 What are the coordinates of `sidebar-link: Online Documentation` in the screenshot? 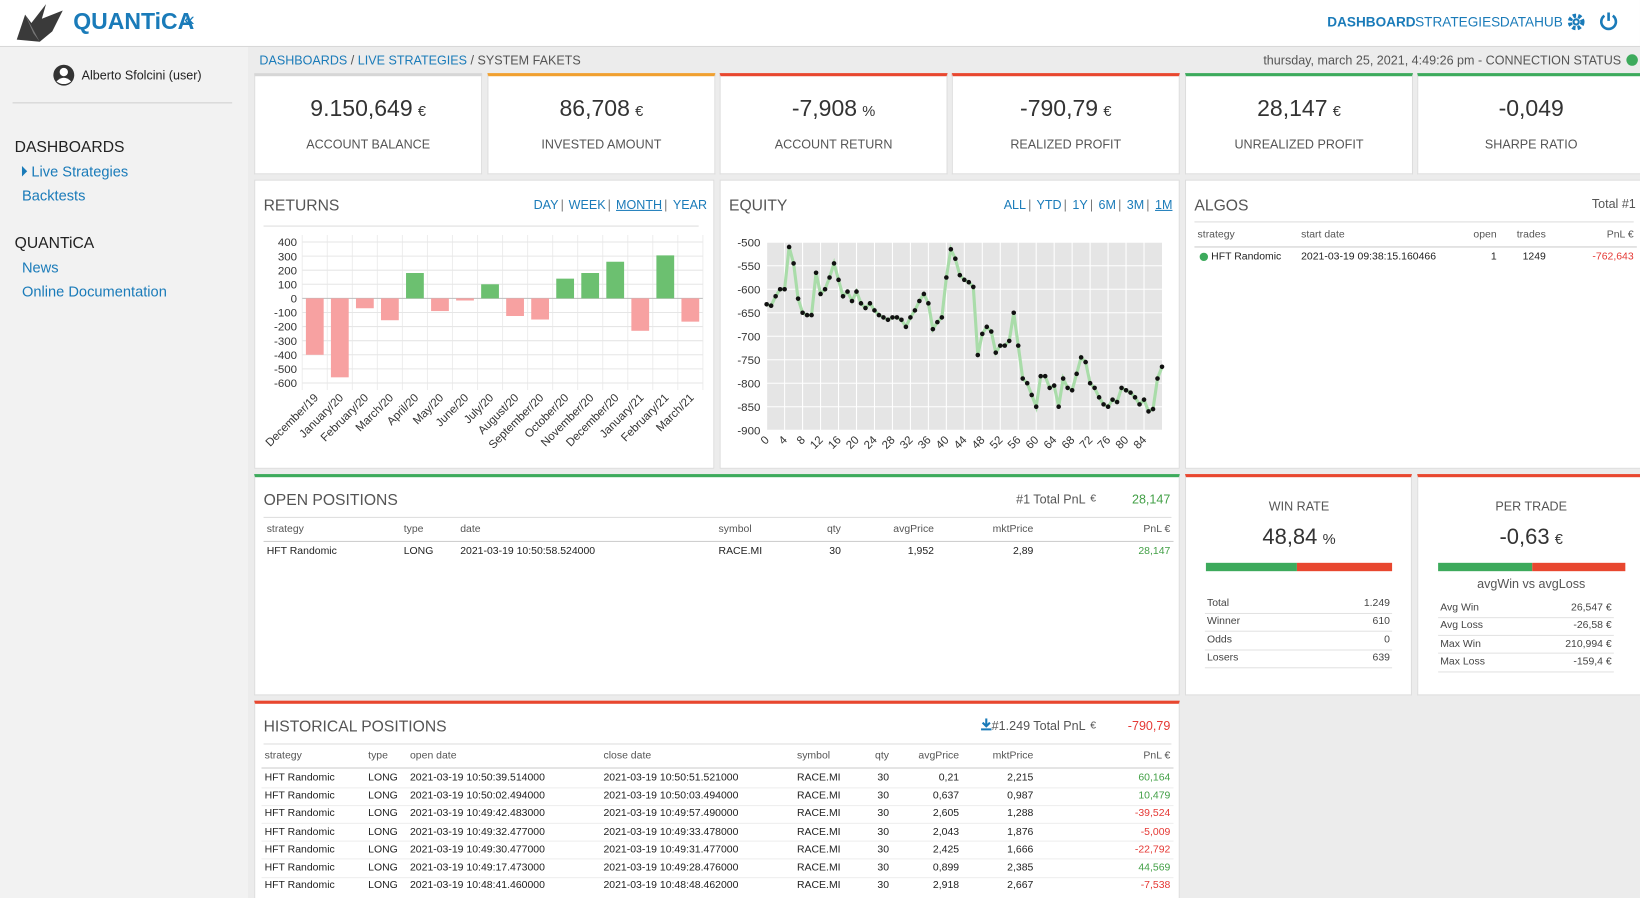 It's located at (94, 291).